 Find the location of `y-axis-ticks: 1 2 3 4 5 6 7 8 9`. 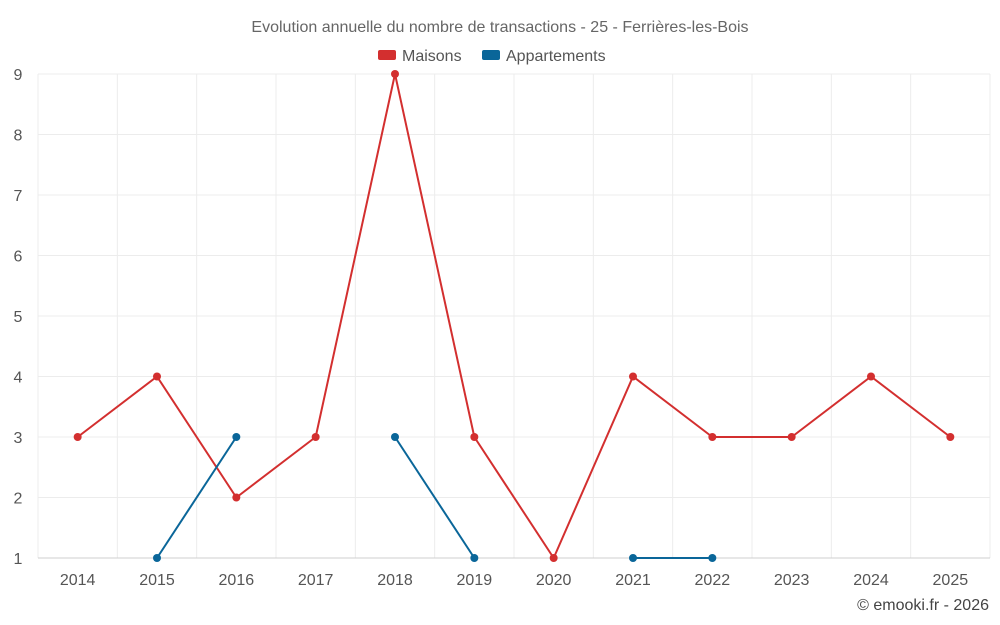

y-axis-ticks: 1 2 3 4 5 6 7 8 9 is located at coordinates (18, 317).